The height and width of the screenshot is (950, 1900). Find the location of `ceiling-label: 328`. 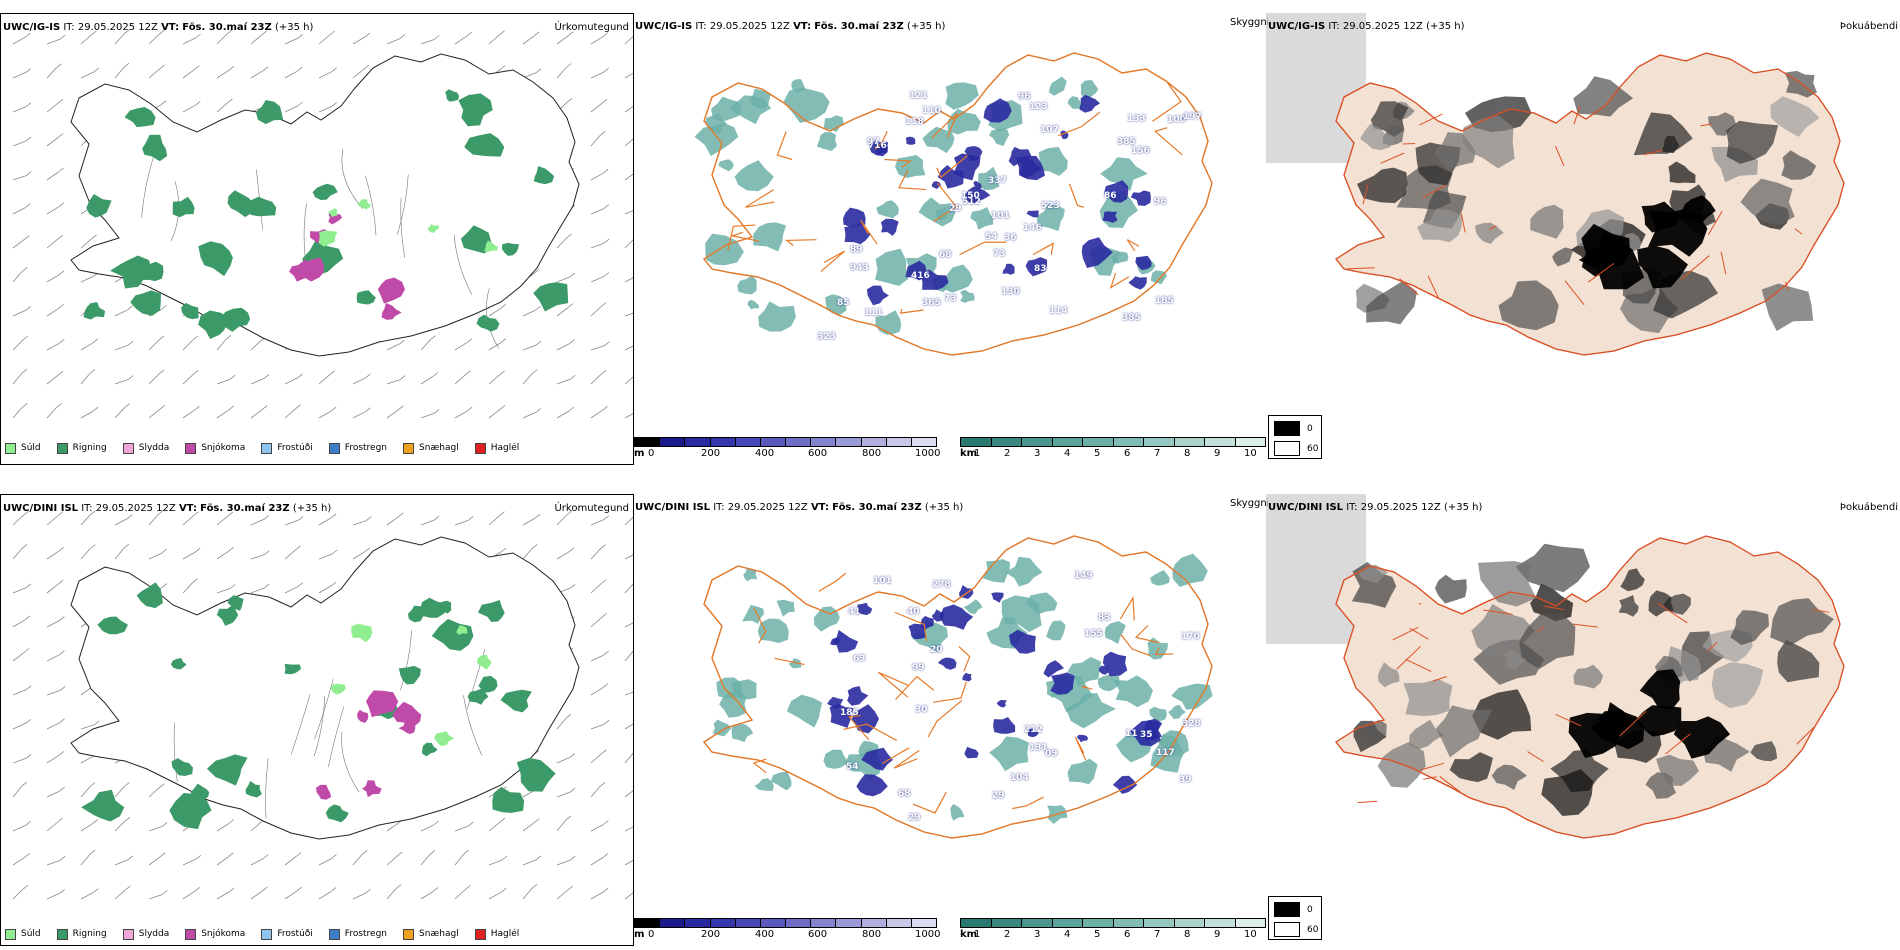

ceiling-label: 328 is located at coordinates (1191, 724).